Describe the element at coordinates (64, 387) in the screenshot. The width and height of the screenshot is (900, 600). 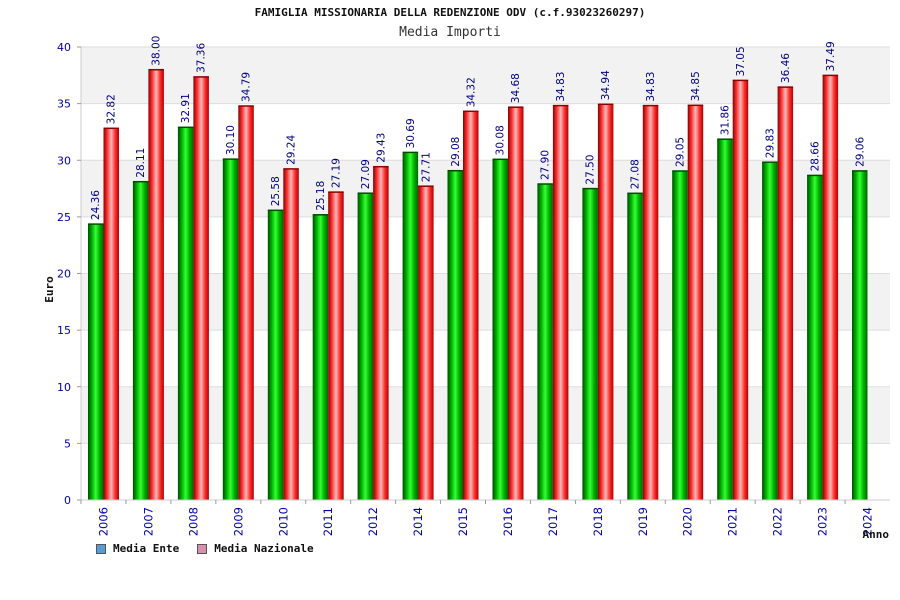
I see `y-tick-label: 10` at that location.